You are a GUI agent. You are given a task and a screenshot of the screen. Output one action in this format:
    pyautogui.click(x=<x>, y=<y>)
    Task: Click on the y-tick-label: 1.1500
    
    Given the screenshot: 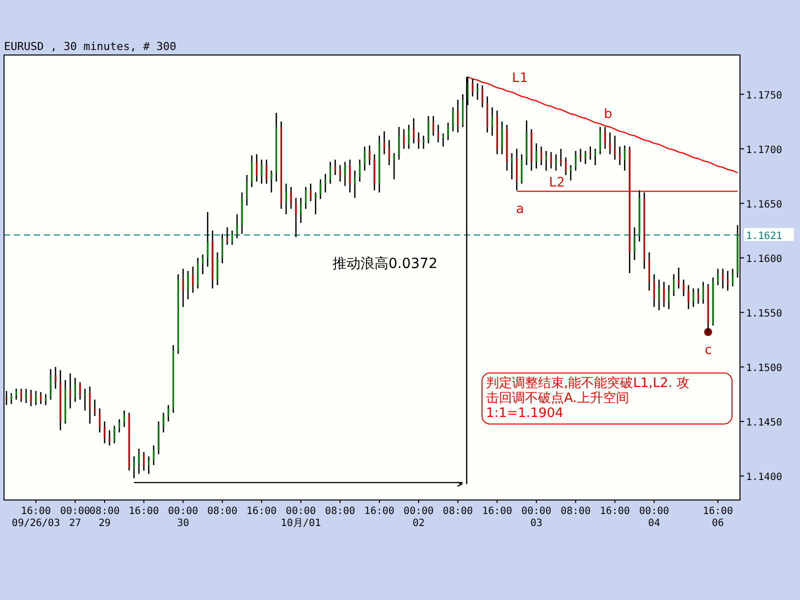 What is the action you would take?
    pyautogui.click(x=764, y=368)
    